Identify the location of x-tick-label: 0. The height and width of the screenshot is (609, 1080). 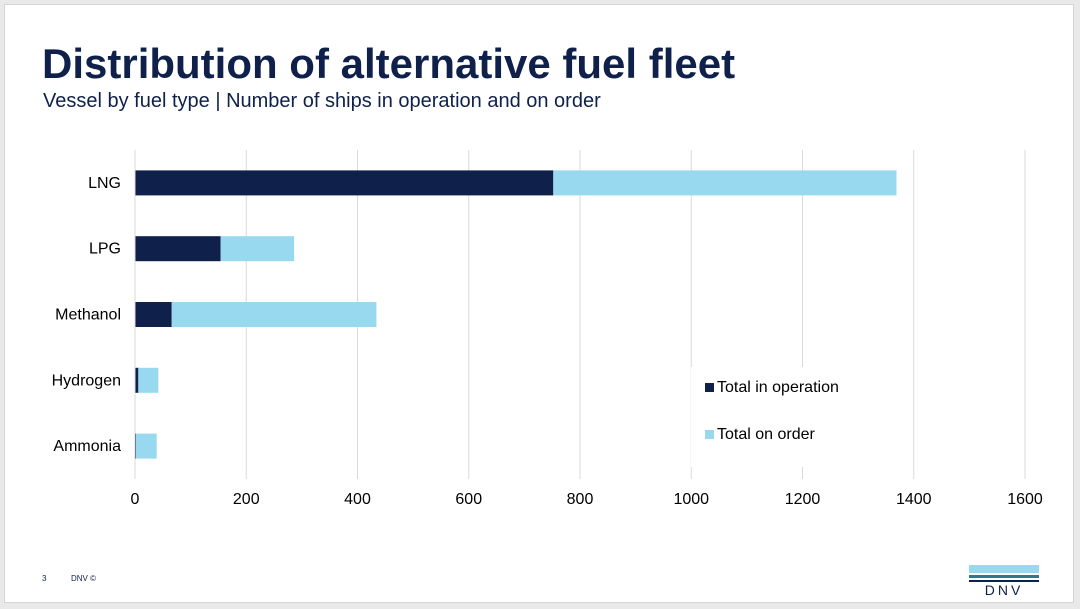
(135, 499).